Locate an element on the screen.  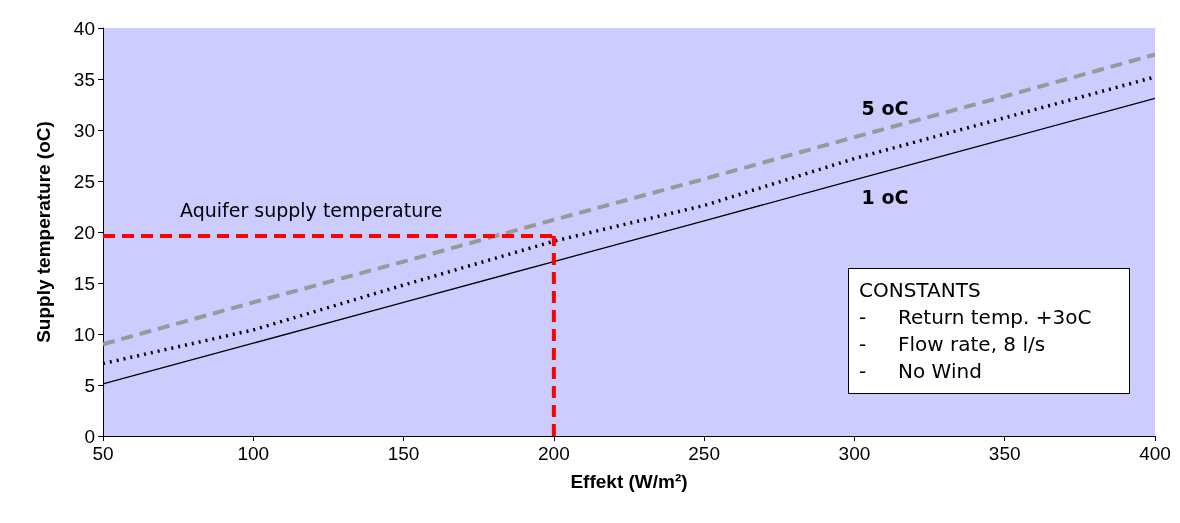
x-tick-label: 250 is located at coordinates (704, 453).